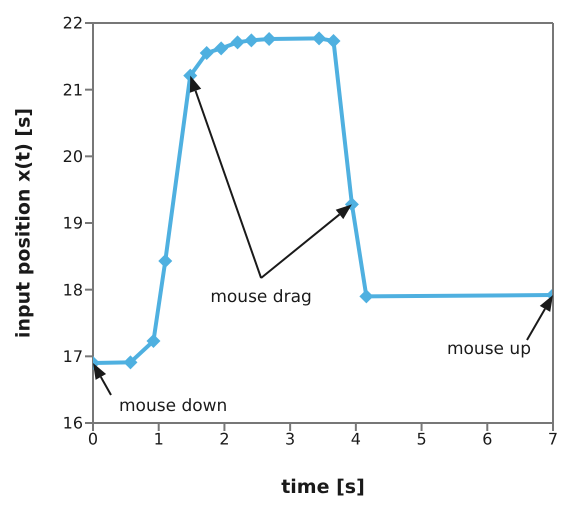 The image size is (573, 517). I want to click on x-tick-label: 5, so click(421, 438).